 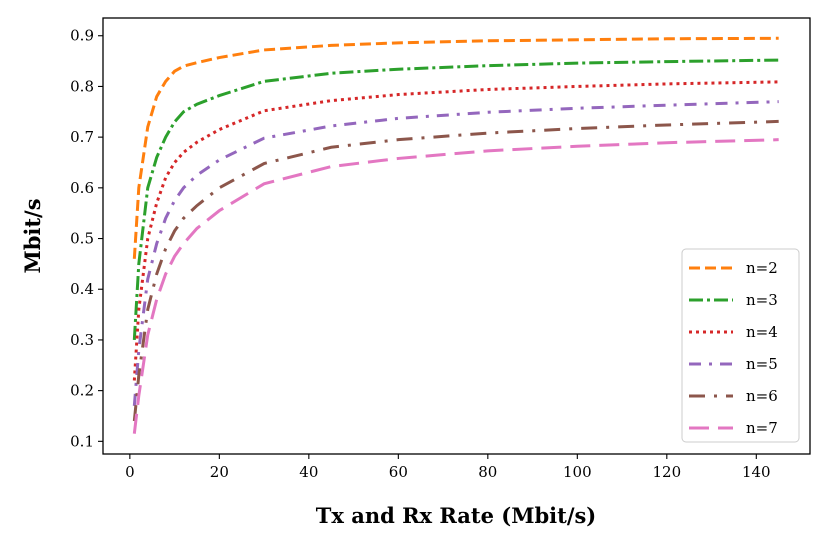 I want to click on y-tick-label: 0.1, so click(x=82, y=441).